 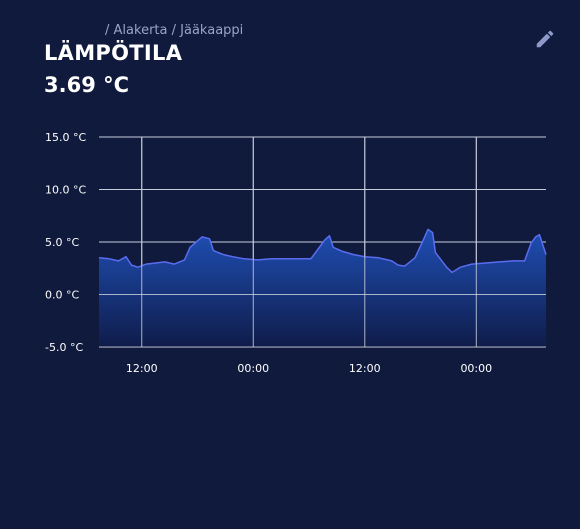 I want to click on breadcrumb-item-device: Jääkaappi, so click(x=212, y=30).